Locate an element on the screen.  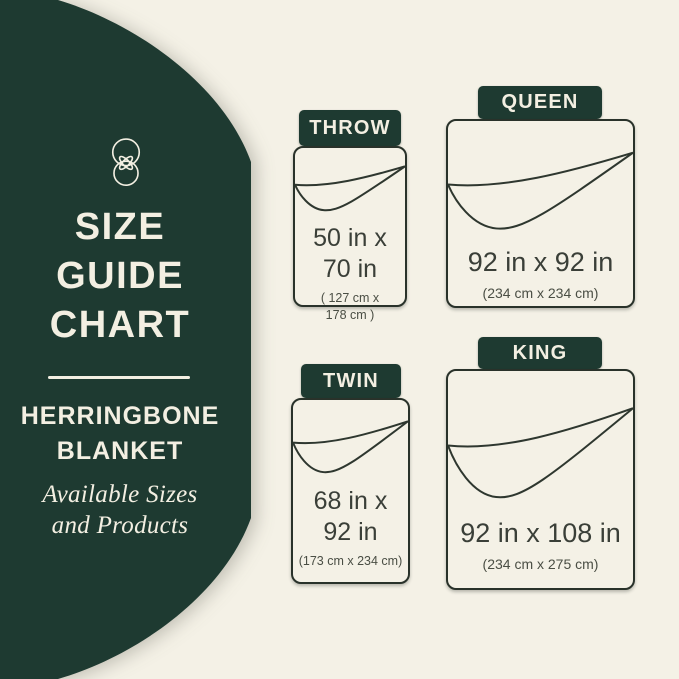
size-inches-text: 50 in x 70 in is located at coordinates (350, 254).